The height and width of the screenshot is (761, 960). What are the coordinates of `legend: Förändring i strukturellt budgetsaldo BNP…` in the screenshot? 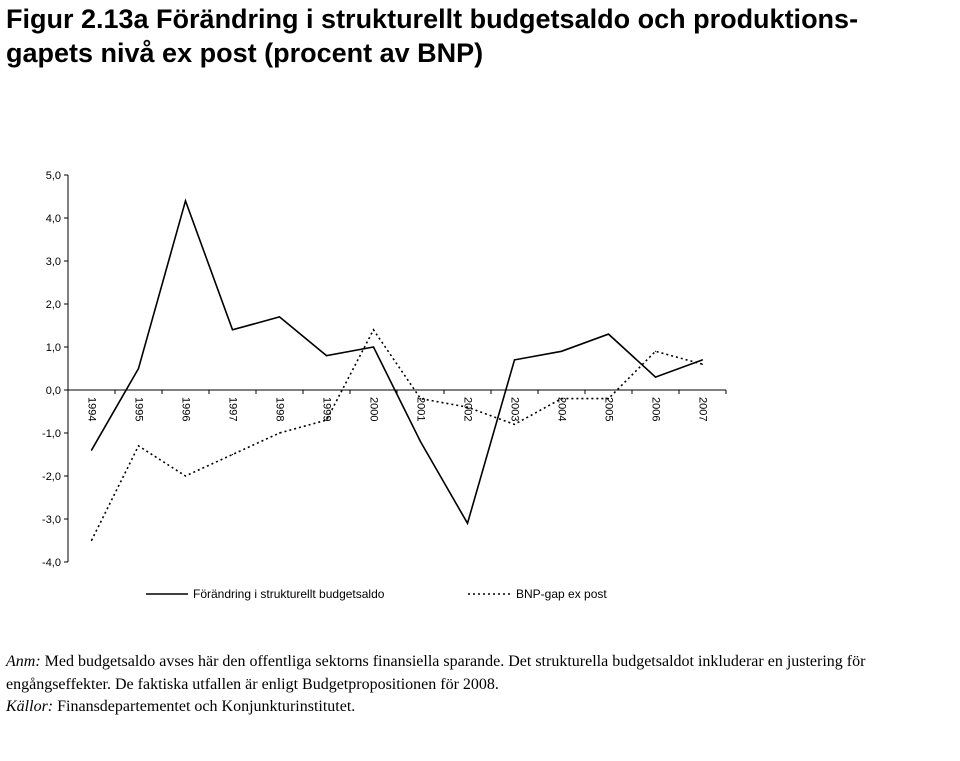 It's located at (376, 594).